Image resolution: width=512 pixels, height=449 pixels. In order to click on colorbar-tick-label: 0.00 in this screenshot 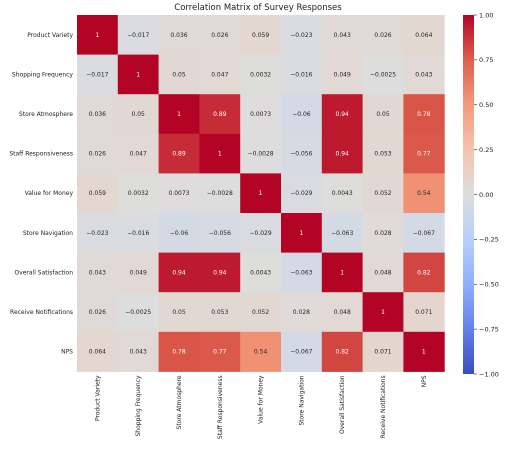, I will do `click(486, 195)`.